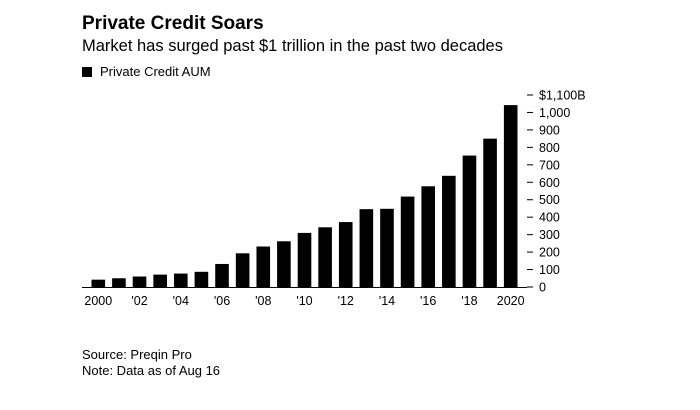 The height and width of the screenshot is (410, 700). Describe the element at coordinates (346, 301) in the screenshot. I see `x-tick-label: '12` at that location.